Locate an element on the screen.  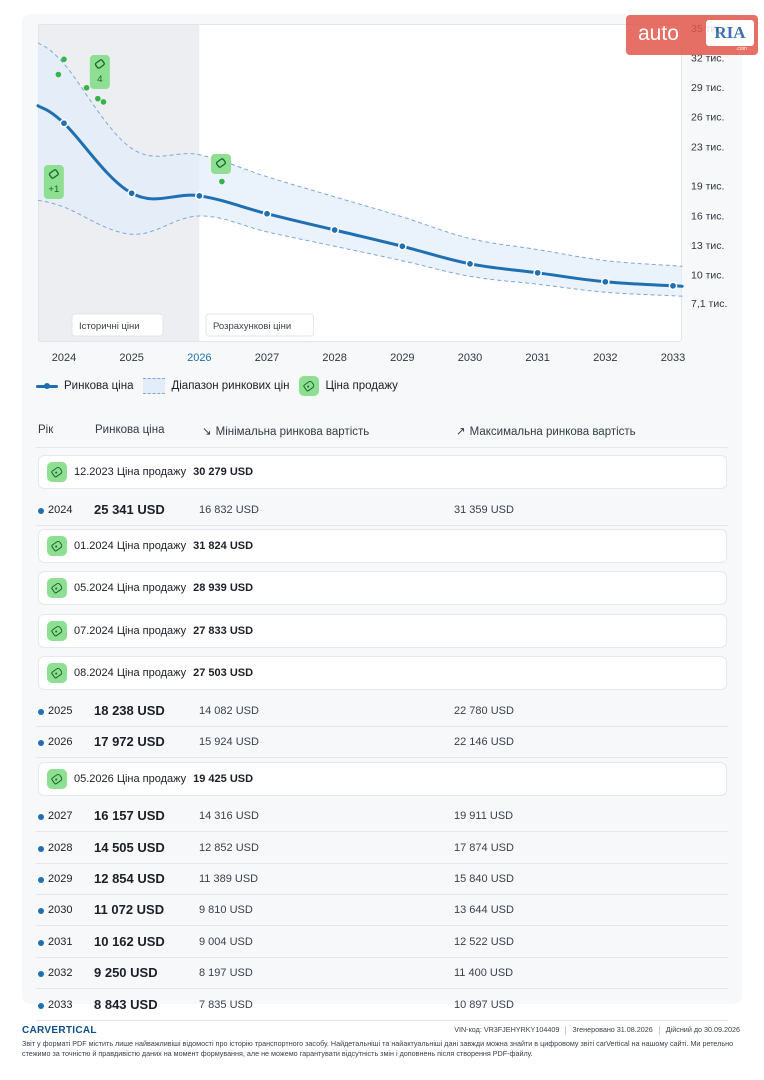
forecast-region-label-box is located at coordinates (259, 325).